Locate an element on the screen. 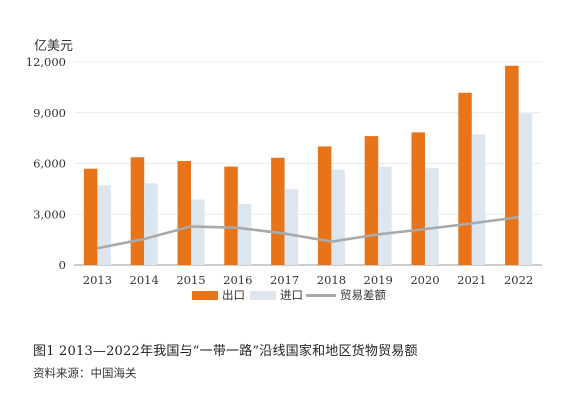 Image resolution: width=577 pixels, height=406 pixels. legend-swatch-balance is located at coordinates (321, 295).